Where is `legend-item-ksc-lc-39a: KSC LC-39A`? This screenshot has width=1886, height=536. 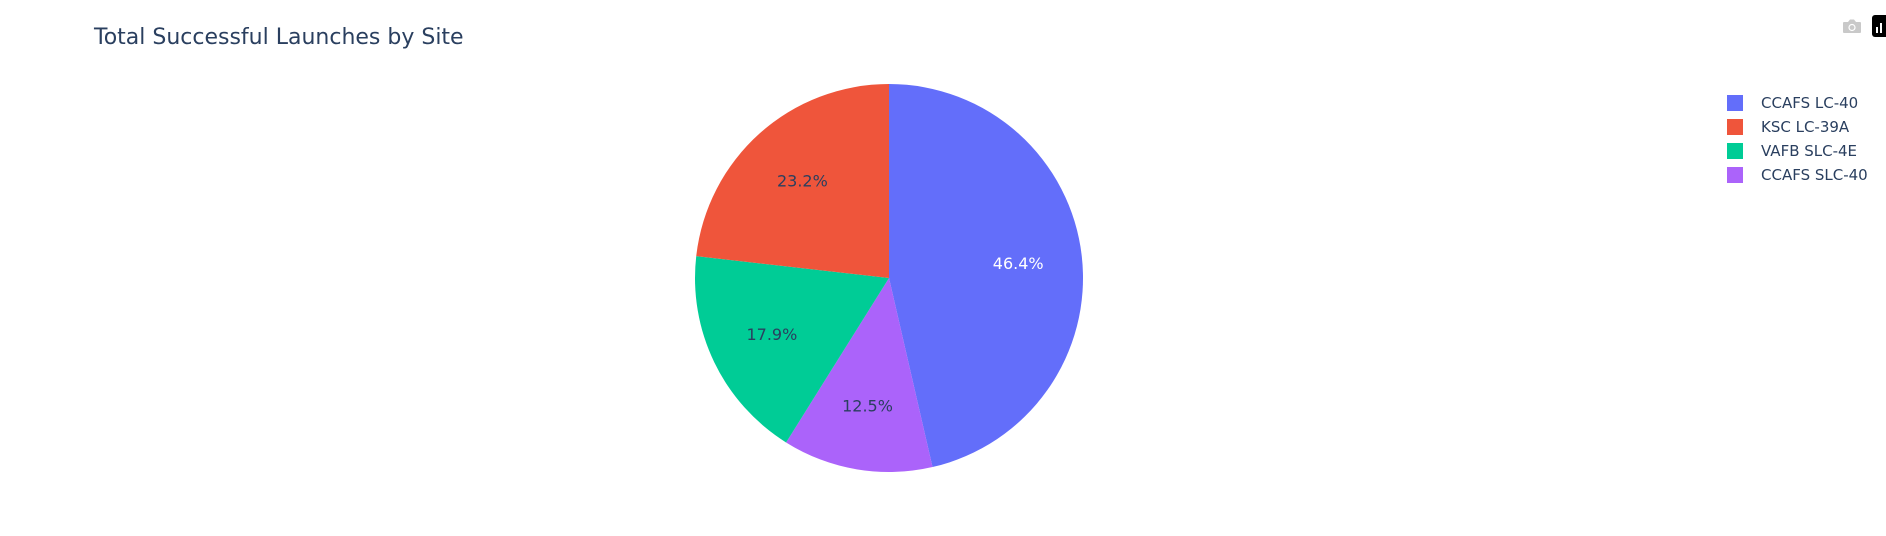 legend-item-ksc-lc-39a: KSC LC-39A is located at coordinates (1797, 127).